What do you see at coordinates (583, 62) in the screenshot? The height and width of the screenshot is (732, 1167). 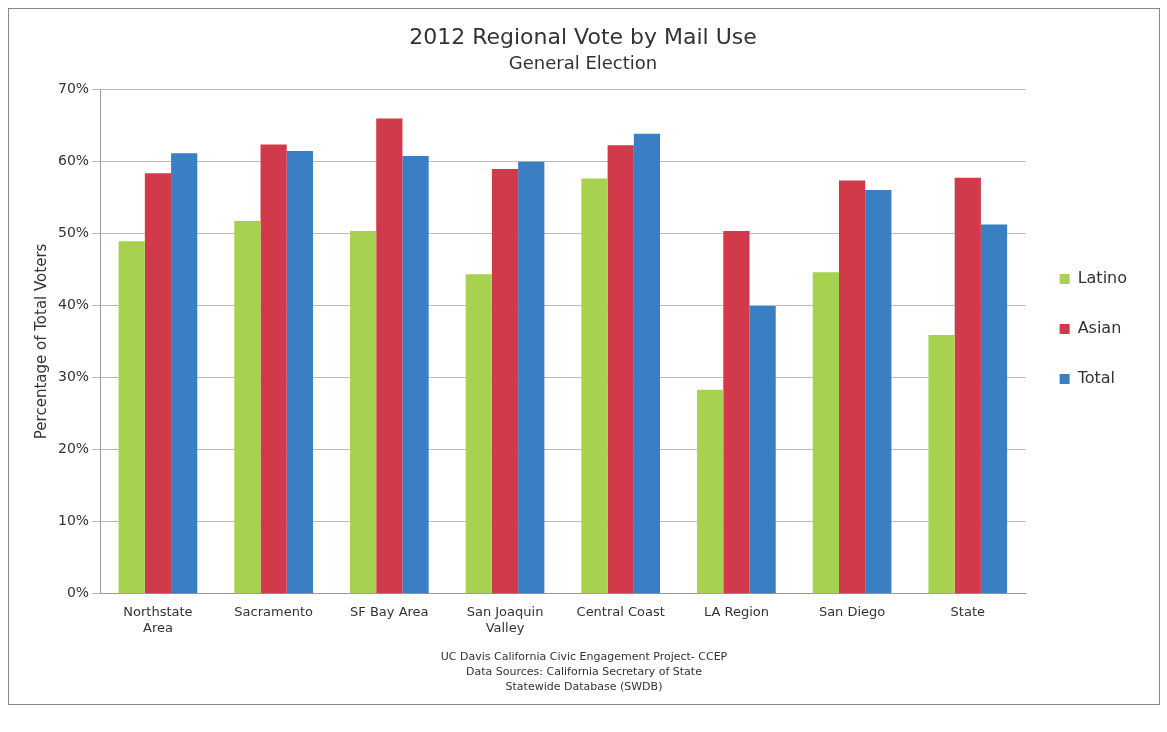 I see `chart-subtitle: General Election` at bounding box center [583, 62].